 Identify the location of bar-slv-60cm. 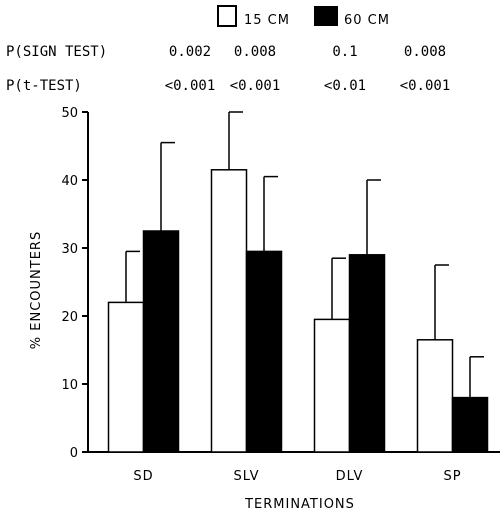
(264, 351).